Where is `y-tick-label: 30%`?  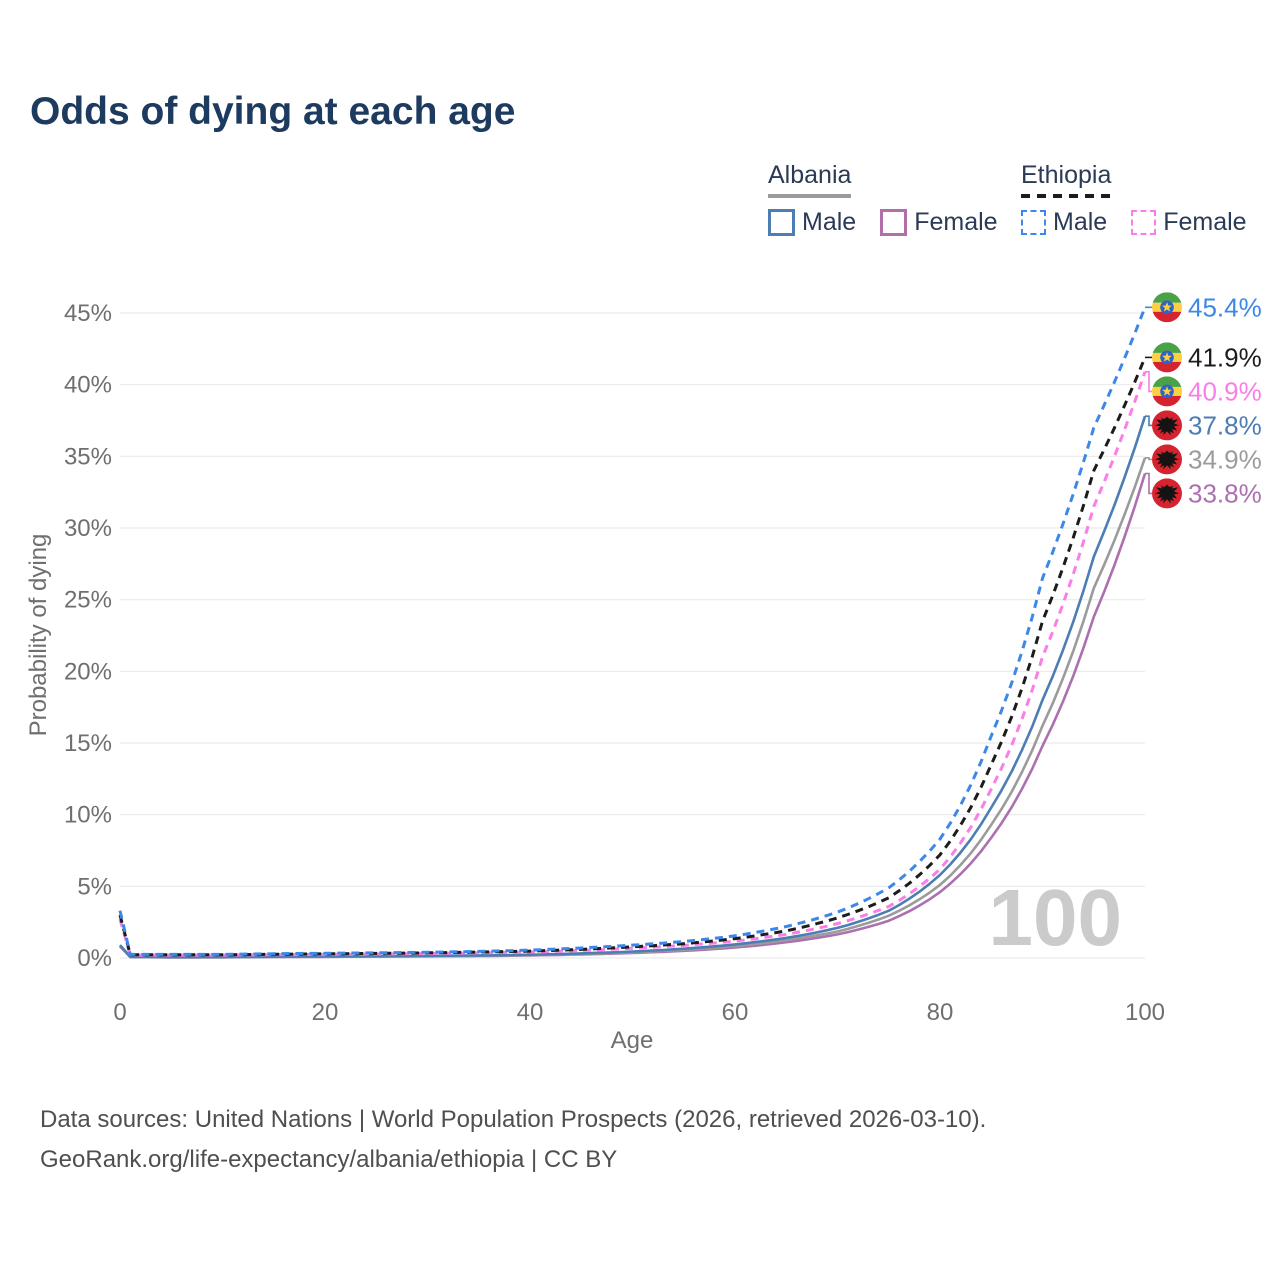
y-tick-label: 30% is located at coordinates (88, 528).